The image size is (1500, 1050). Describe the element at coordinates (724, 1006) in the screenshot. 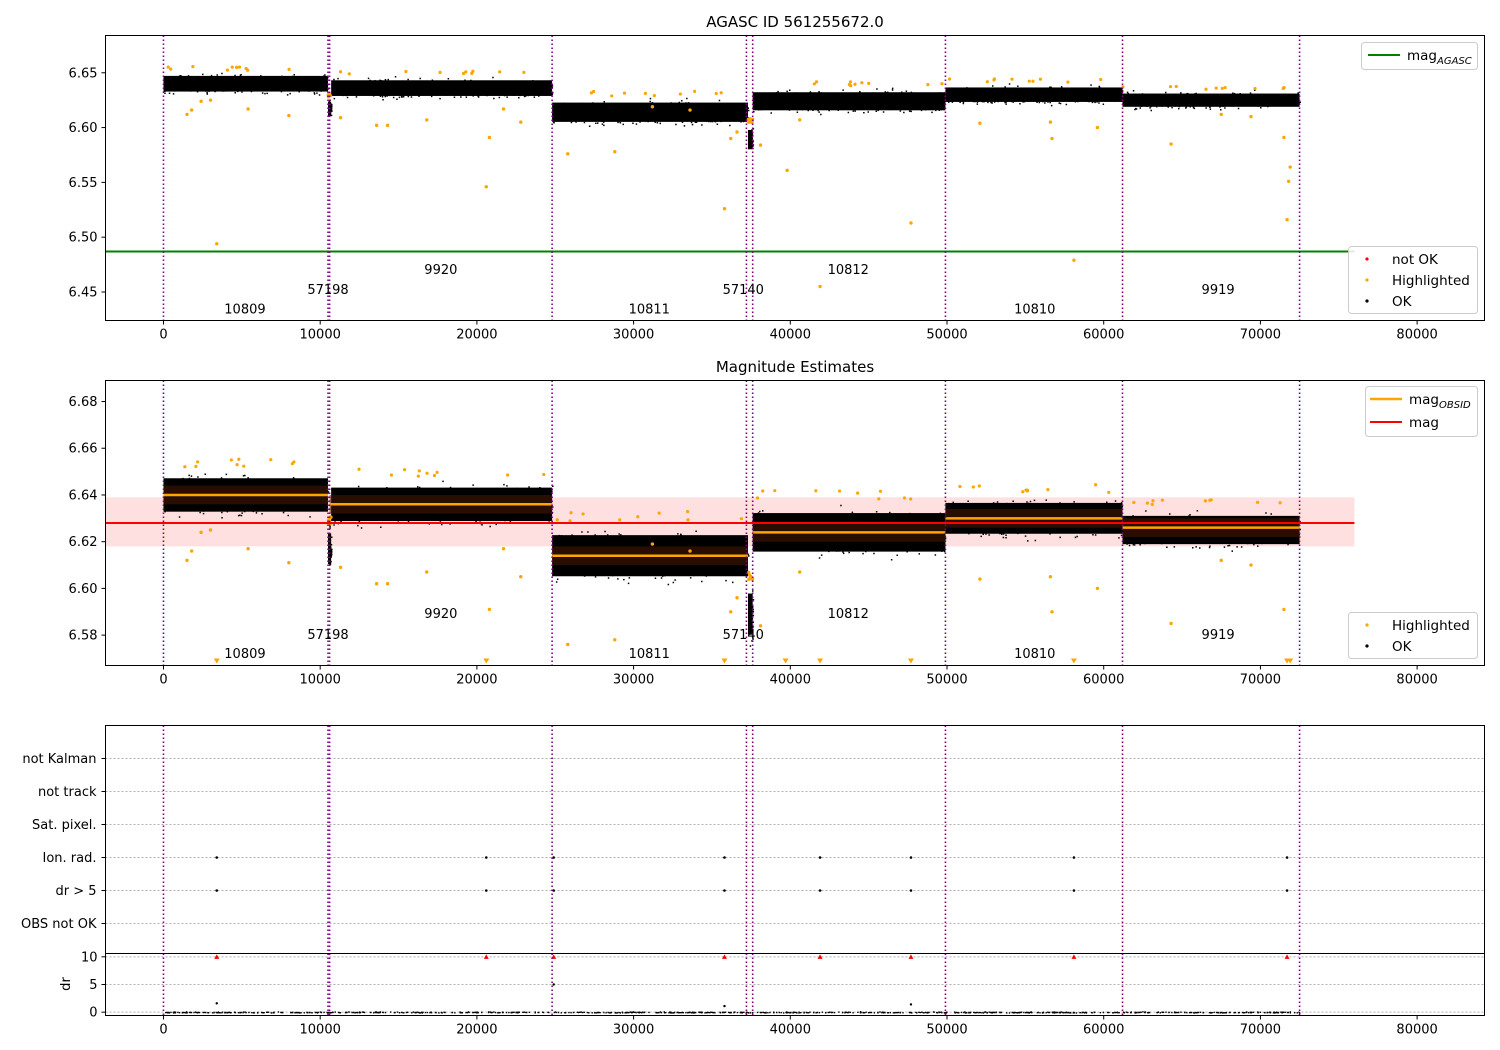

I see `dr-point` at that location.